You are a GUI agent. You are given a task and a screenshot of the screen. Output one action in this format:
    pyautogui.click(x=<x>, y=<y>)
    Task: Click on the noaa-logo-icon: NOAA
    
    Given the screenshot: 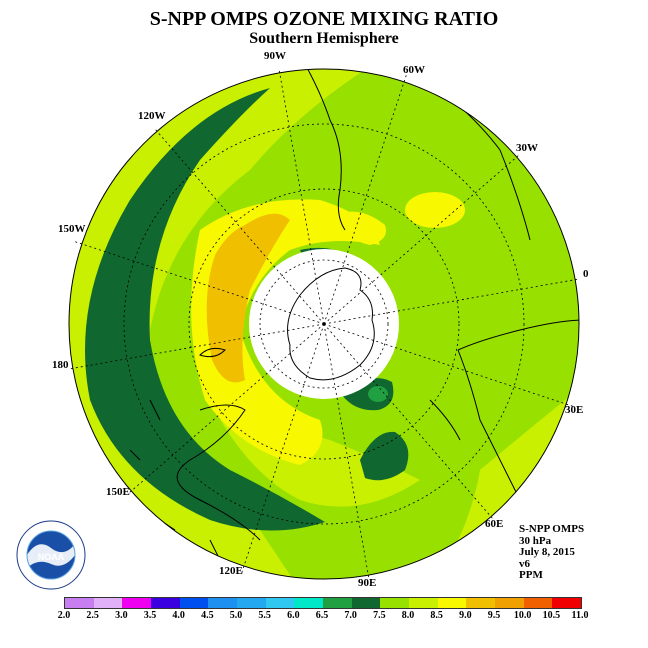 What is the action you would take?
    pyautogui.click(x=51, y=555)
    